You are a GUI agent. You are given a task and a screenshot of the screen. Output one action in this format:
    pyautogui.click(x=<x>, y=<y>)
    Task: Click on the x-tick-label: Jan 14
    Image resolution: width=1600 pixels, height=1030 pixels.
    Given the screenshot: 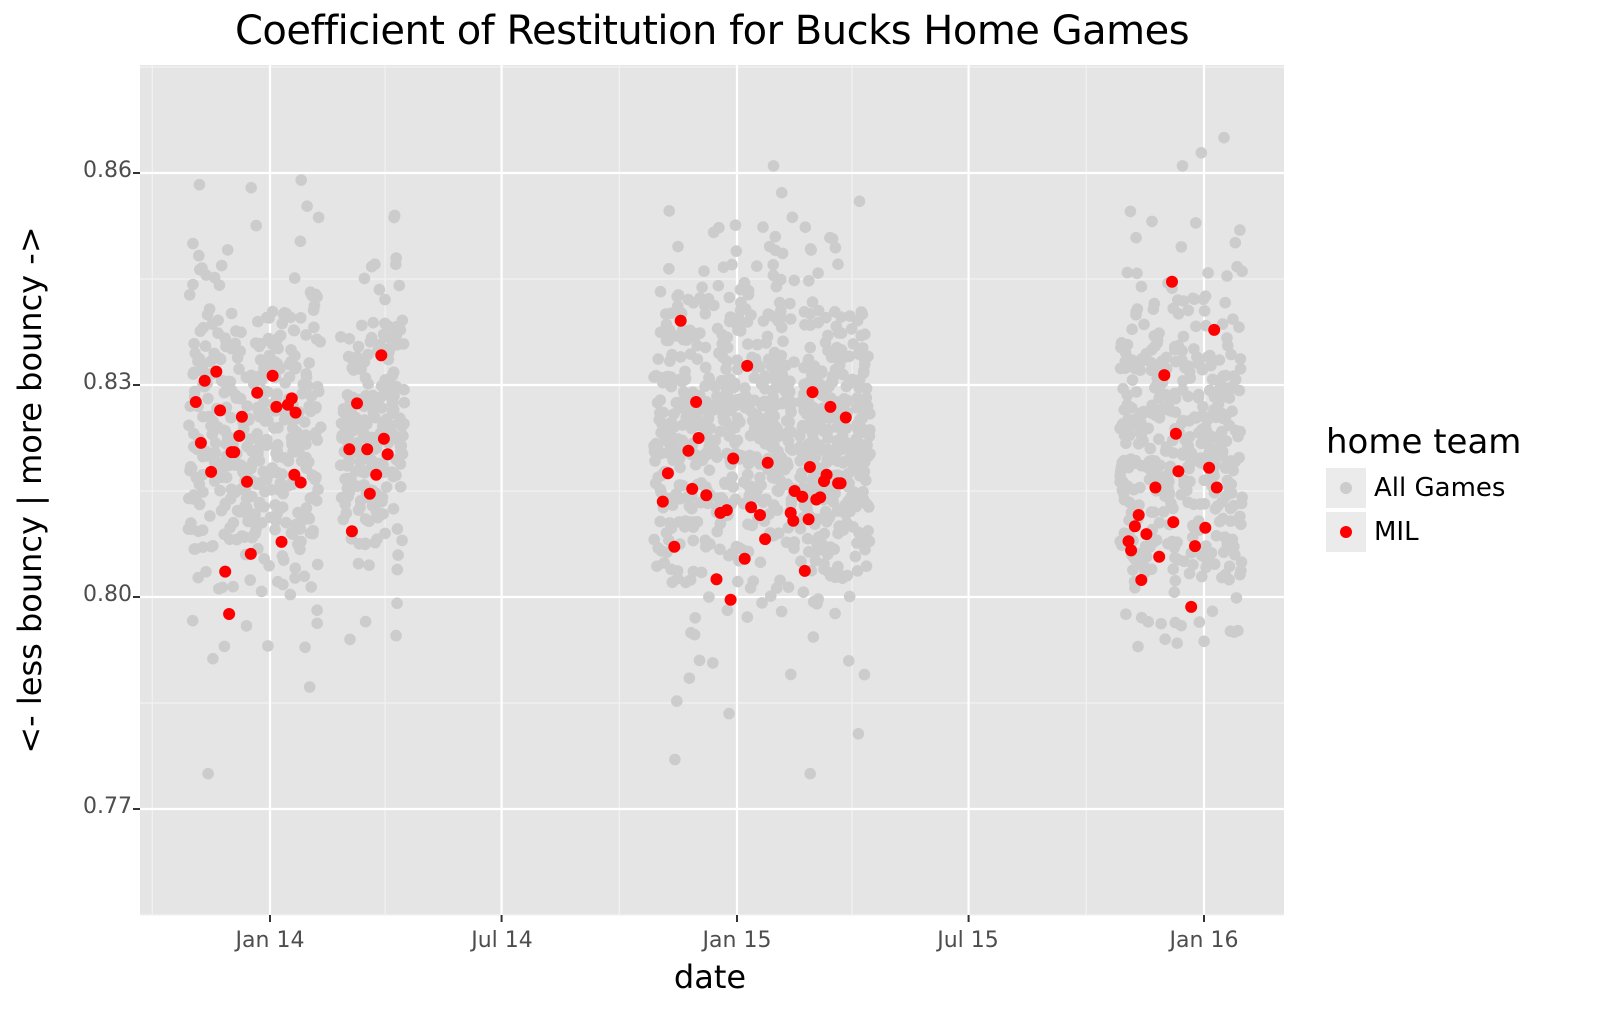 What is the action you would take?
    pyautogui.click(x=270, y=940)
    